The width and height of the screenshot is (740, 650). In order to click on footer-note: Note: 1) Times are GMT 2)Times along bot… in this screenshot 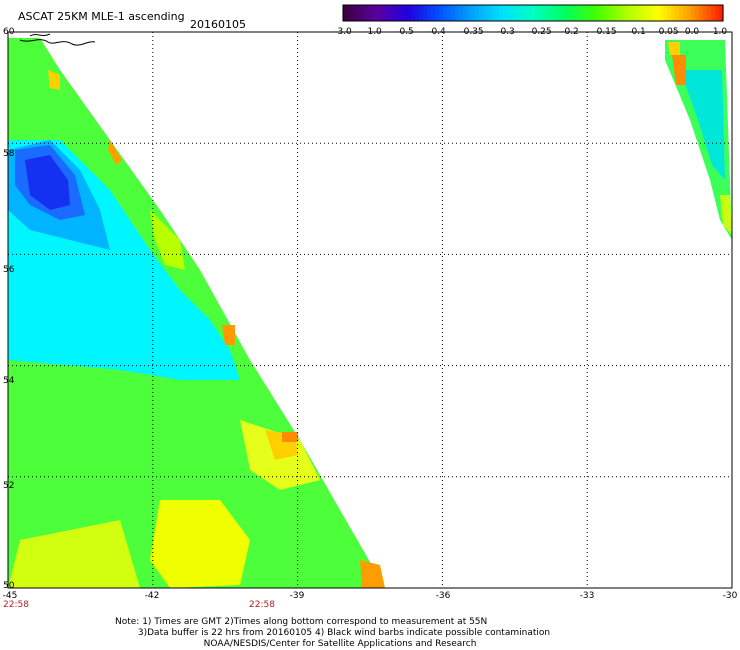, I will do `click(333, 633)`.